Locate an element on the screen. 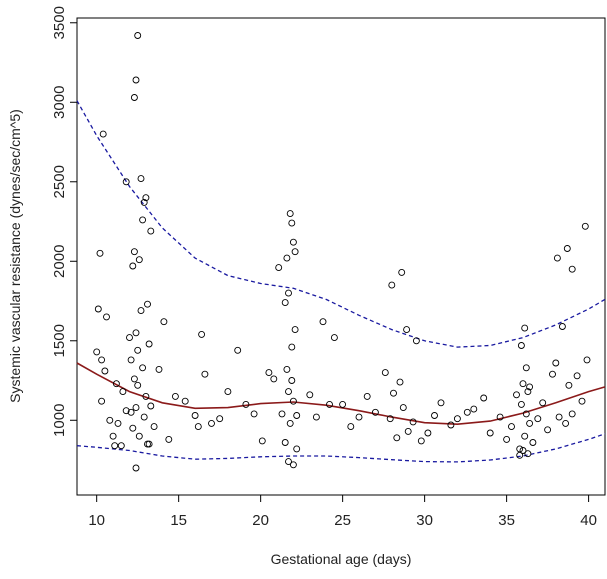 This screenshot has width=607, height=579. x-tick-label: 40 is located at coordinates (588, 520).